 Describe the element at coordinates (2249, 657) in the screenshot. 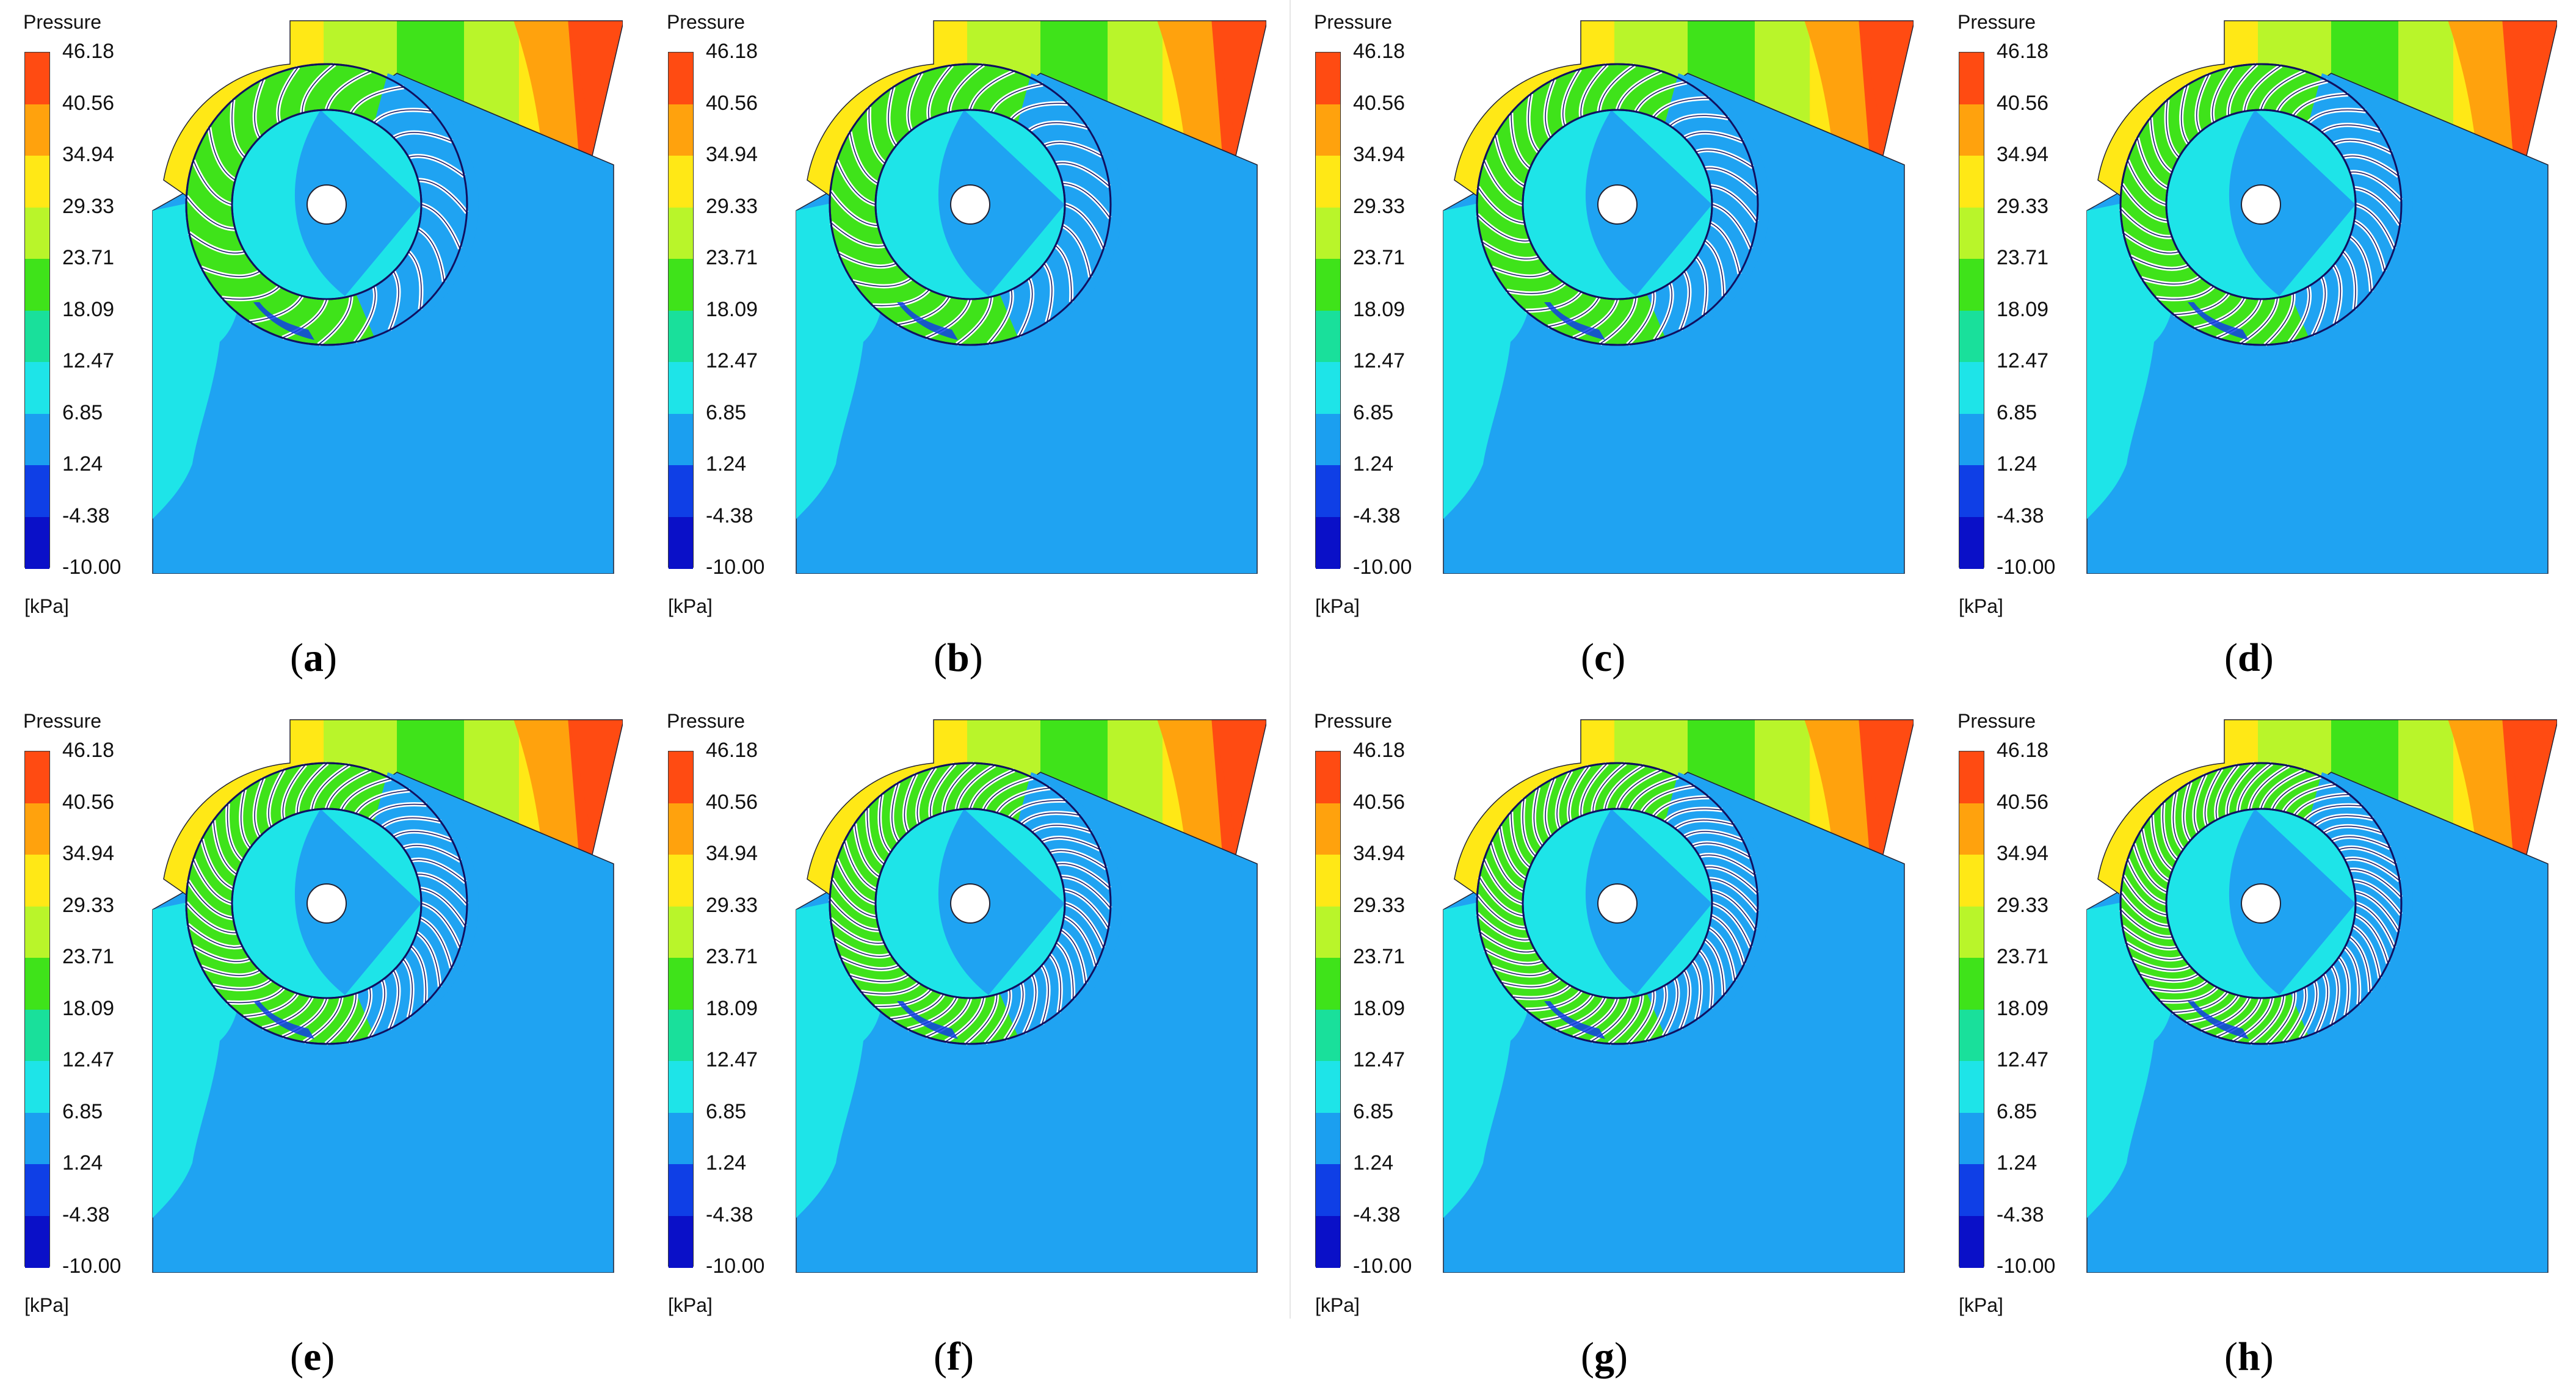

I see `panel-caption: (d)` at that location.